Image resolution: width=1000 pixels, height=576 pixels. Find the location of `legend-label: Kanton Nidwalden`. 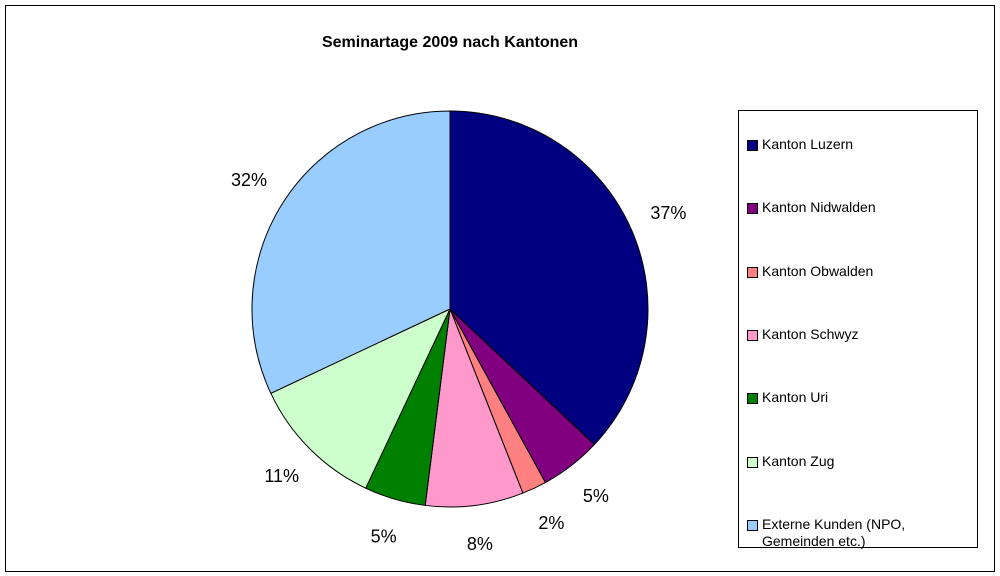

legend-label: Kanton Nidwalden is located at coordinates (819, 207).